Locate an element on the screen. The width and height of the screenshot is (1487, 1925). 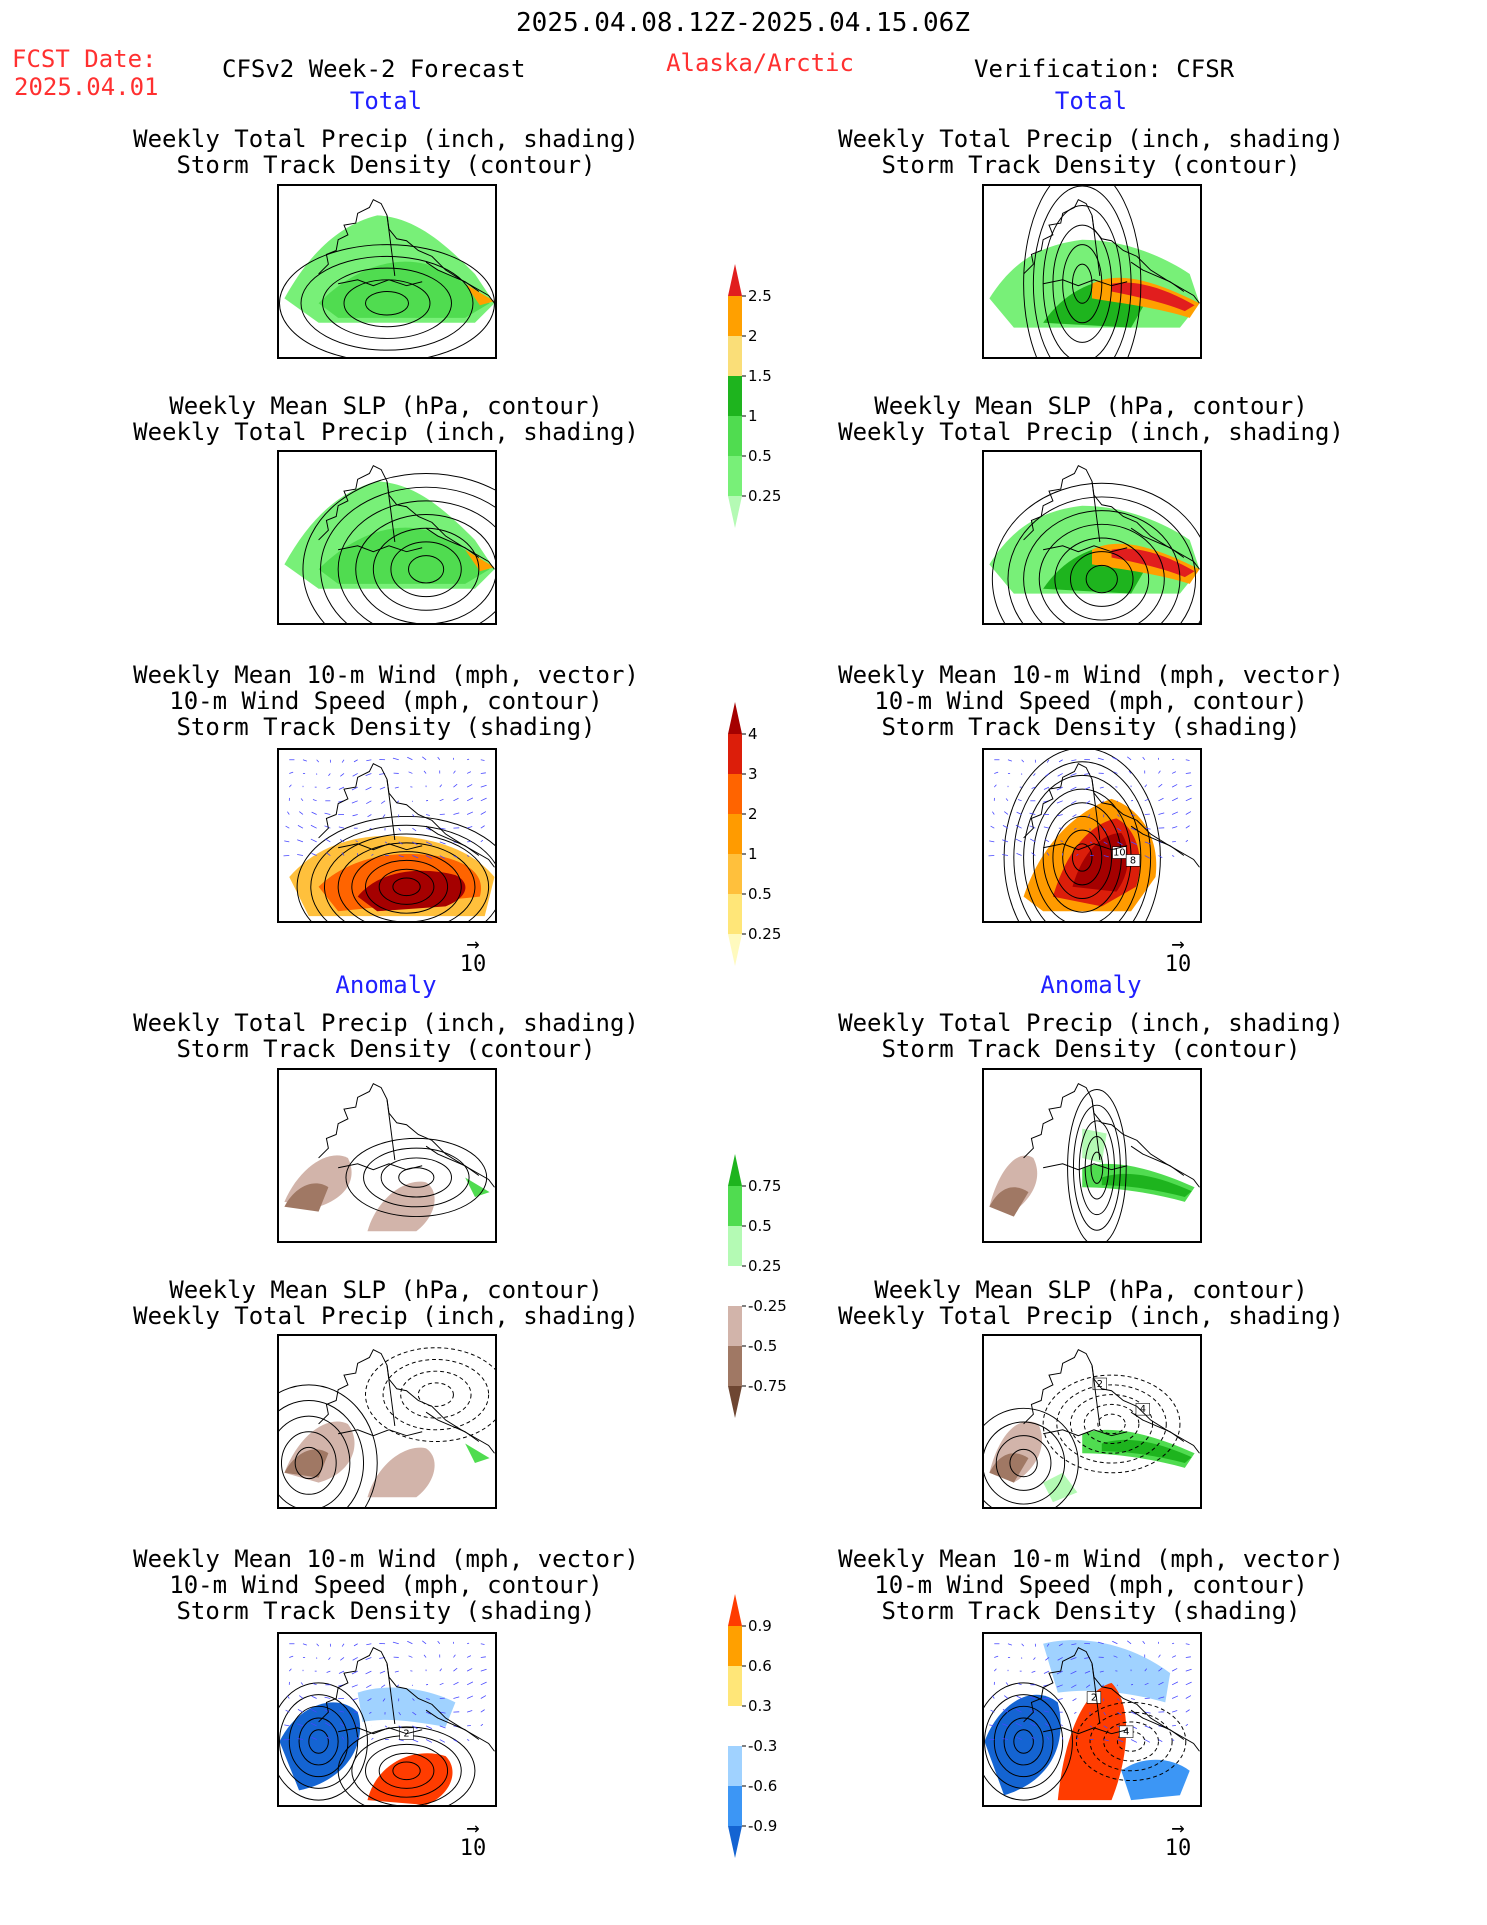
map-cfsr-total-precip is located at coordinates (1092, 271).